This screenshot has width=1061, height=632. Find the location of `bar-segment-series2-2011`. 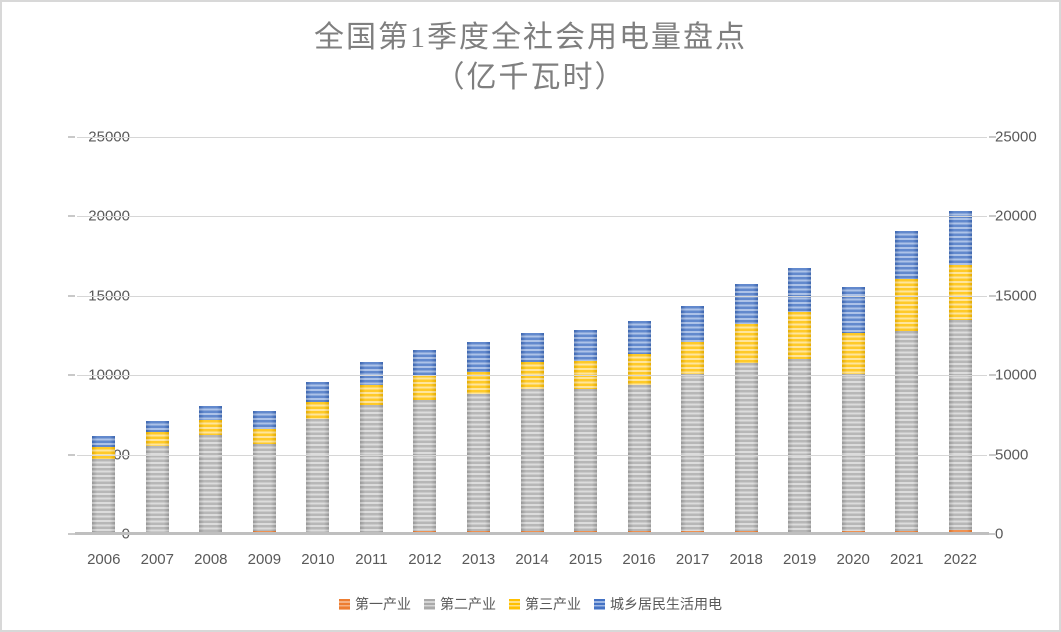

bar-segment-series2-2011 is located at coordinates (371, 468).